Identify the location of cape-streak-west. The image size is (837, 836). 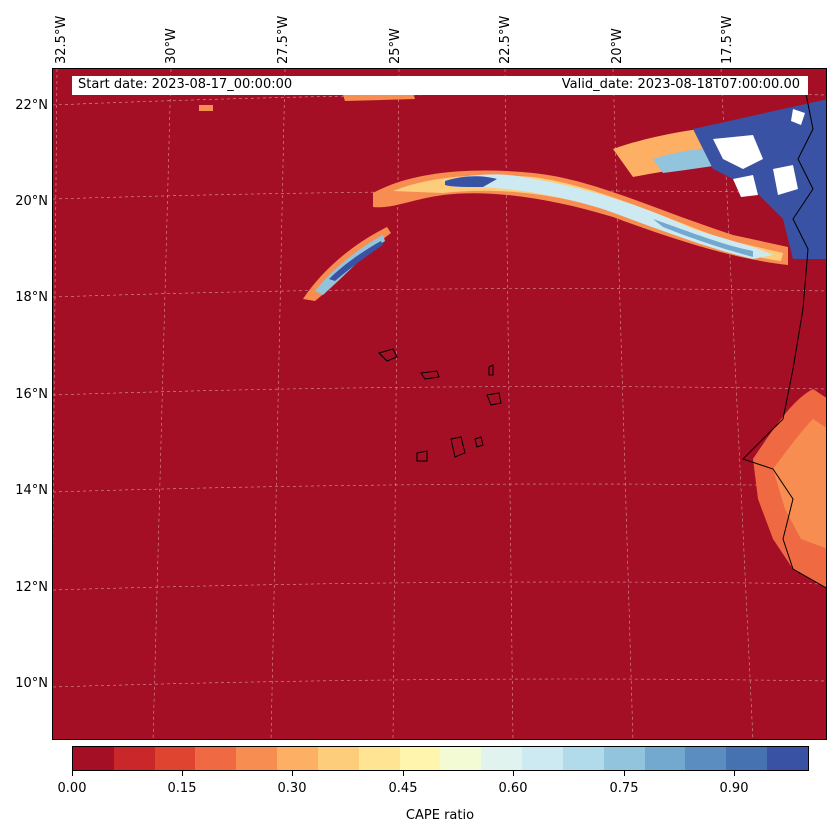
(347, 264).